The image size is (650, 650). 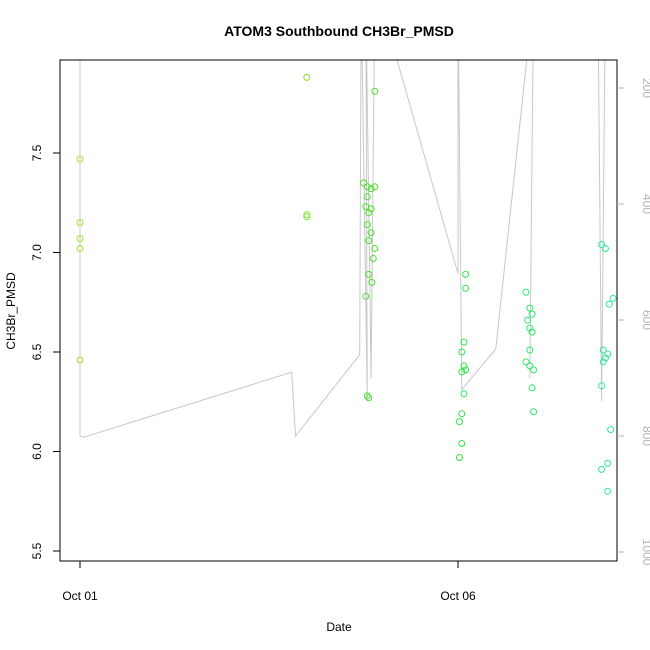 I want to click on y-tick-label: 6.0, so click(x=37, y=451).